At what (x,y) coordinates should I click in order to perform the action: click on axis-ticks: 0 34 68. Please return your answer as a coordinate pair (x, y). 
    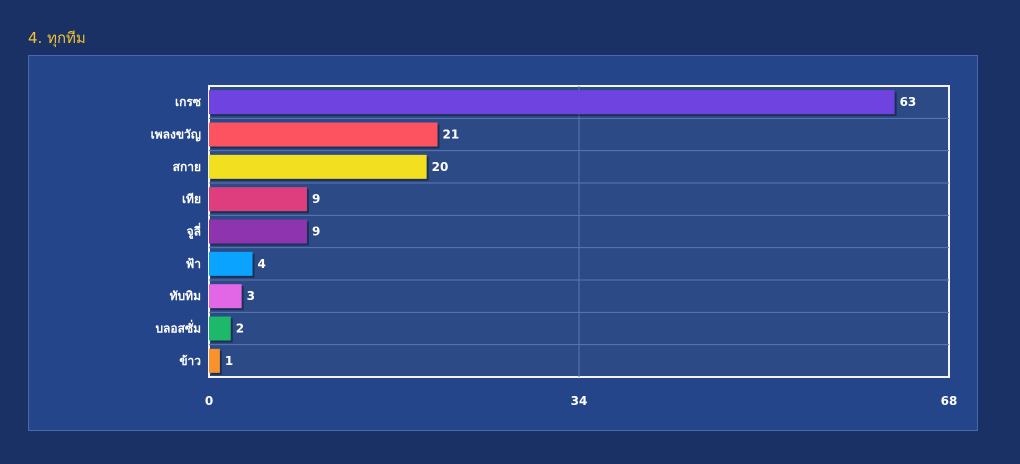
    Looking at the image, I should click on (581, 401).